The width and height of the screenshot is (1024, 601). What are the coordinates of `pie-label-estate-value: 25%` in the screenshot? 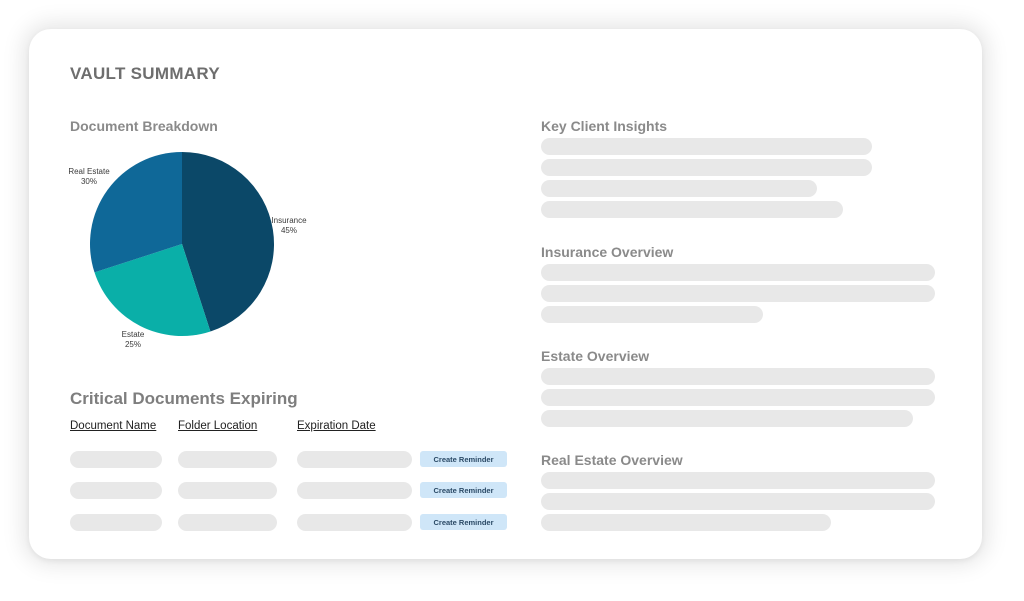 It's located at (133, 344).